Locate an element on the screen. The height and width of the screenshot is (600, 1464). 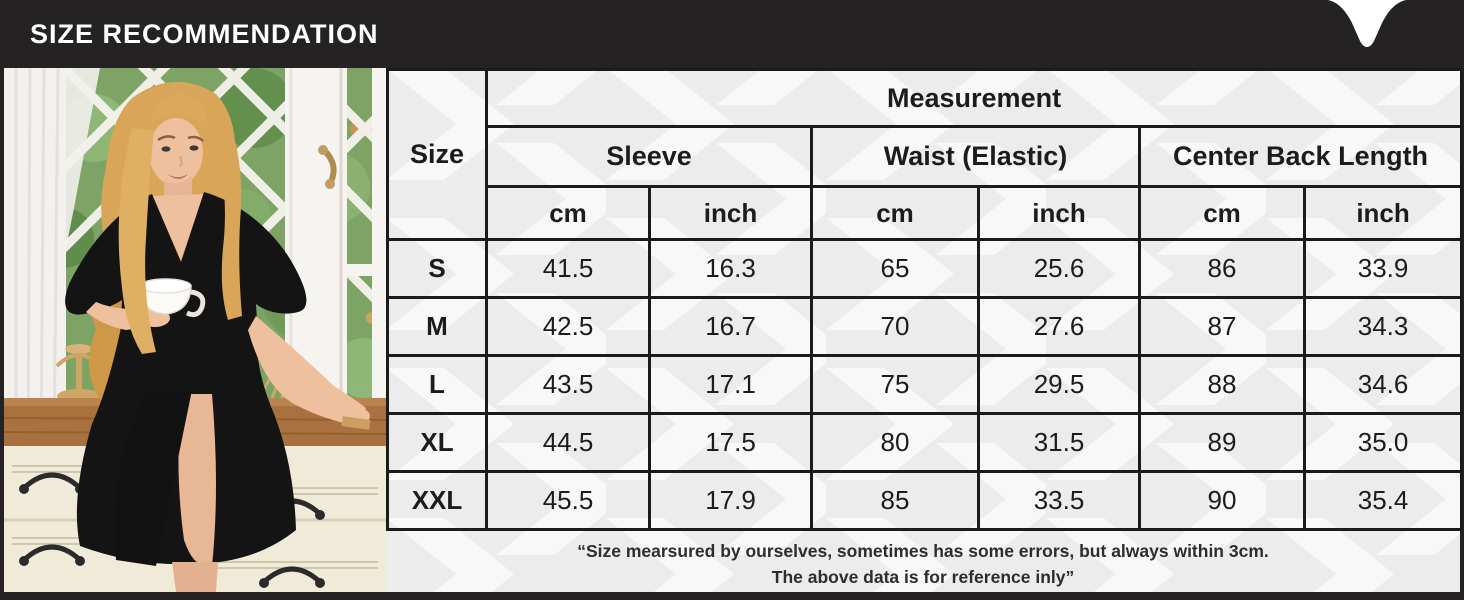
value-cell: 35.0 is located at coordinates (1383, 442).